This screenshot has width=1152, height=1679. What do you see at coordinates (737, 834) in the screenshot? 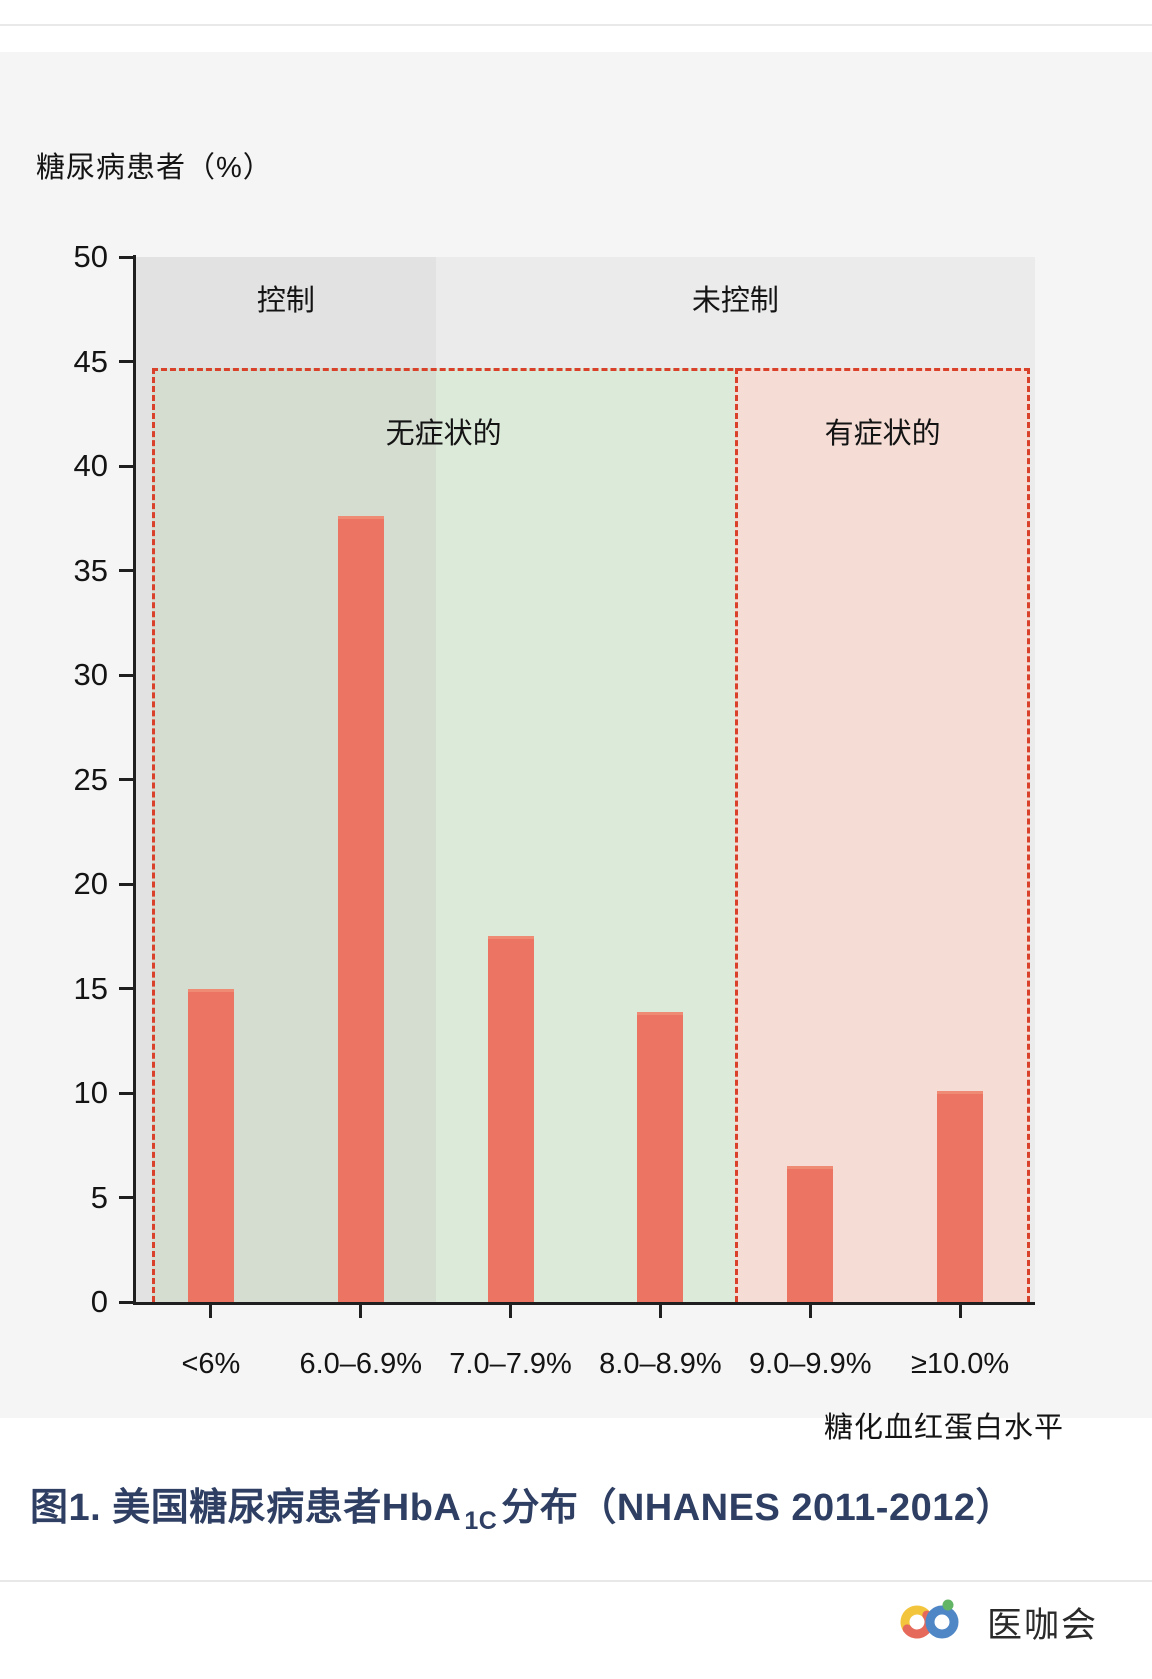
I see `region-divider` at bounding box center [737, 834].